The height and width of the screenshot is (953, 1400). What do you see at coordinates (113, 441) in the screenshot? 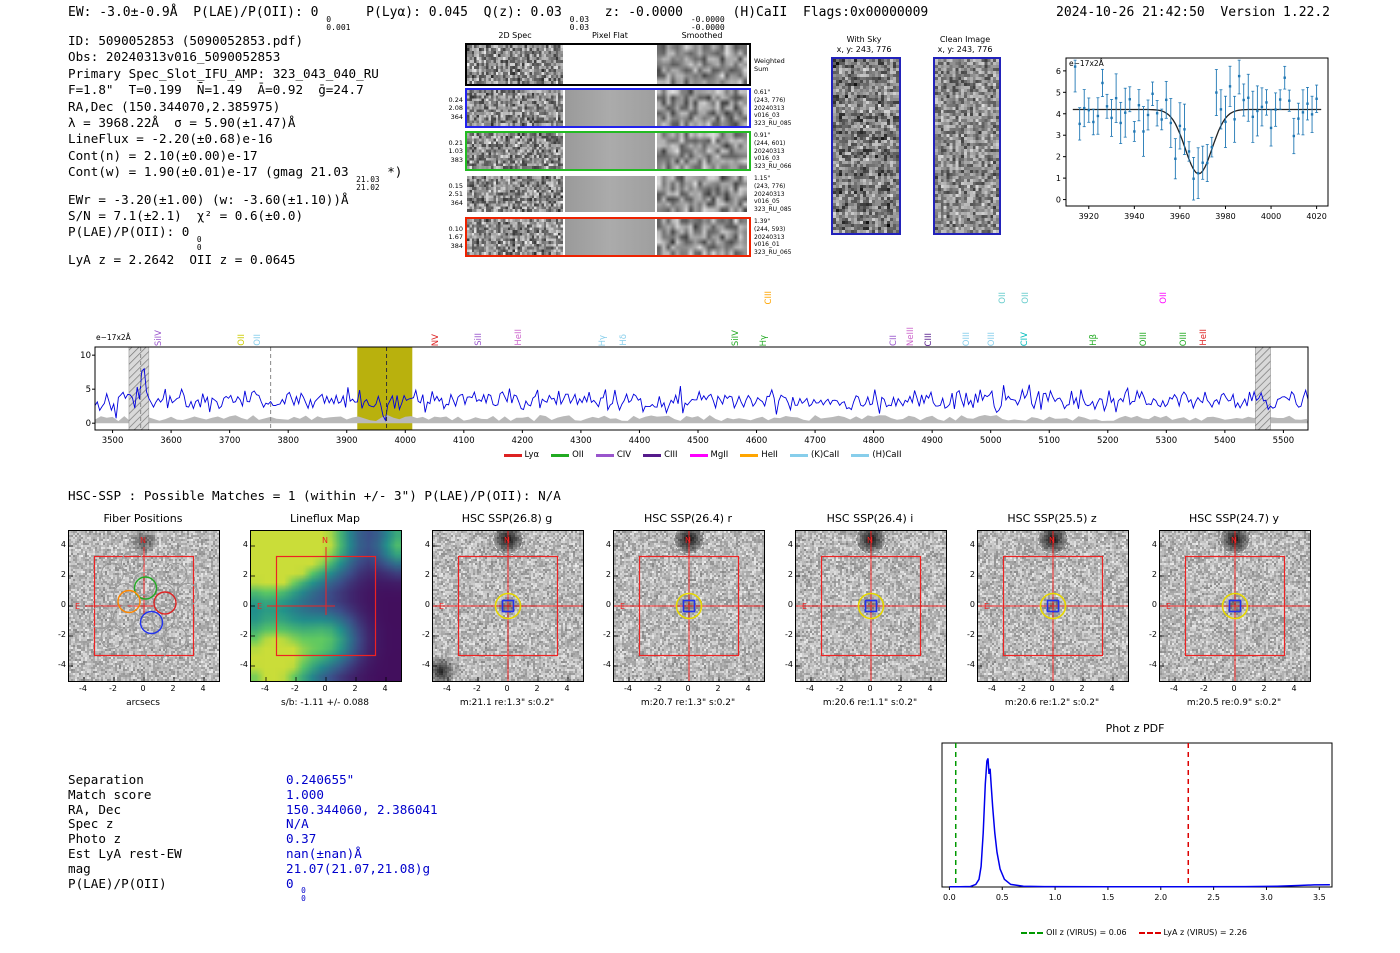
I see `x-tick-label: 3500` at bounding box center [113, 441].